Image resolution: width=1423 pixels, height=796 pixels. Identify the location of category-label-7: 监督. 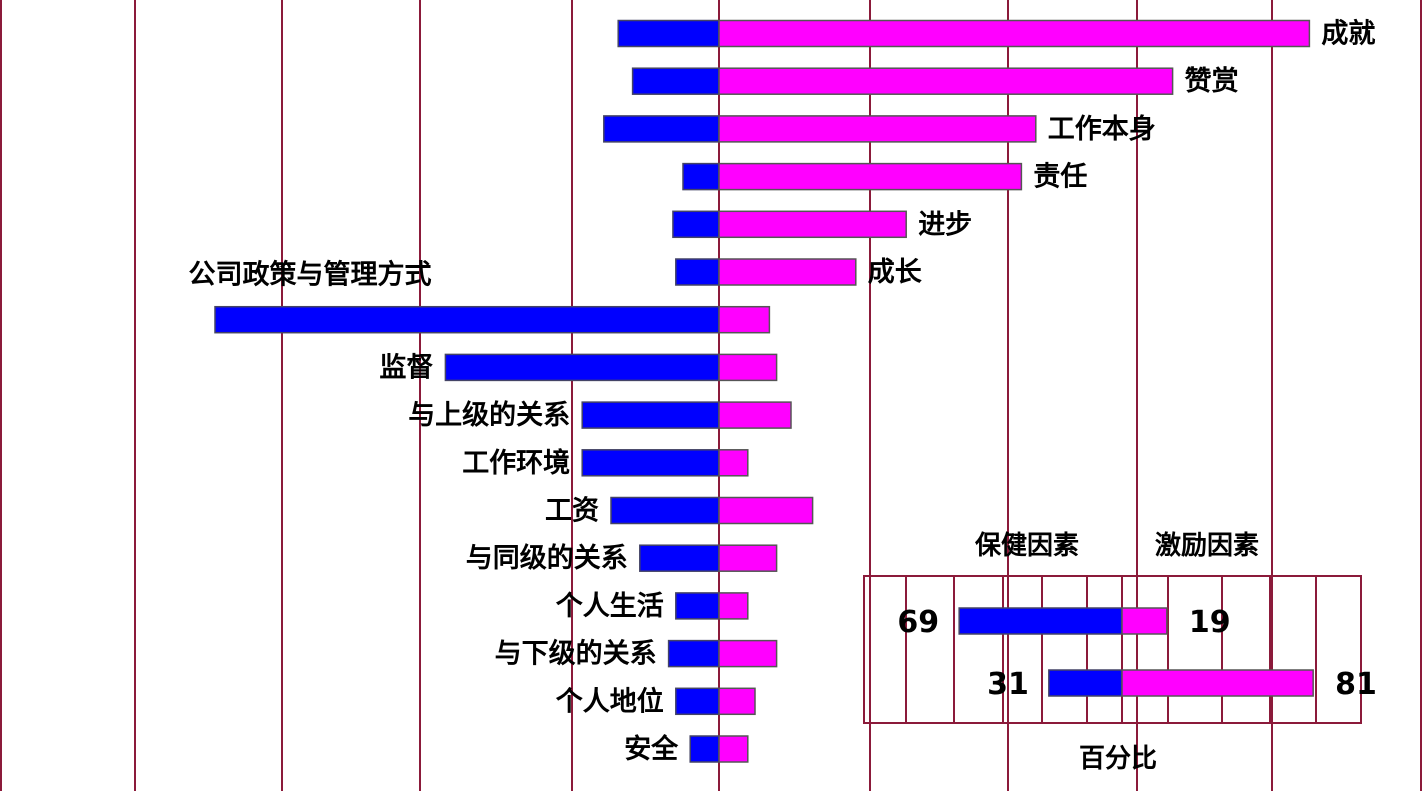
(406, 367).